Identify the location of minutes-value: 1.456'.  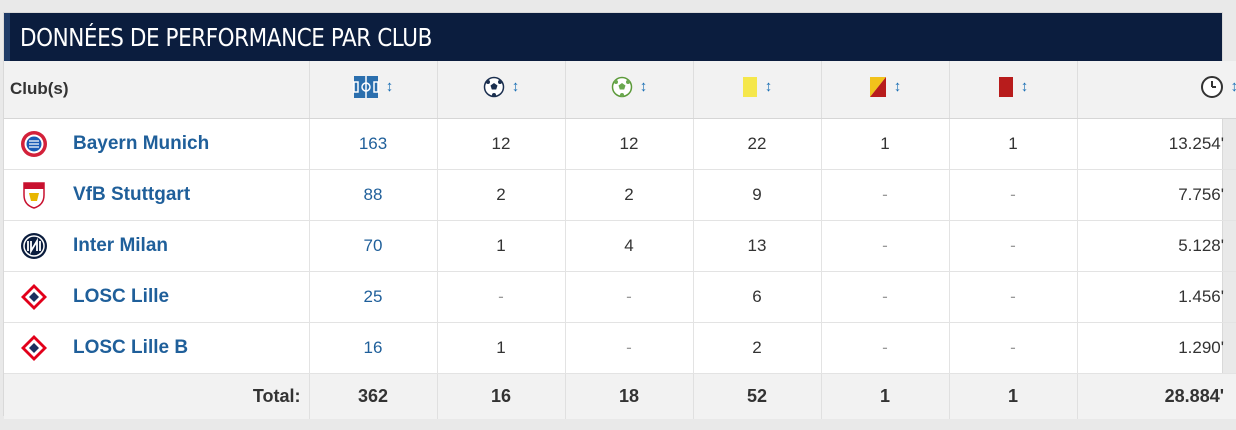
(1156, 297).